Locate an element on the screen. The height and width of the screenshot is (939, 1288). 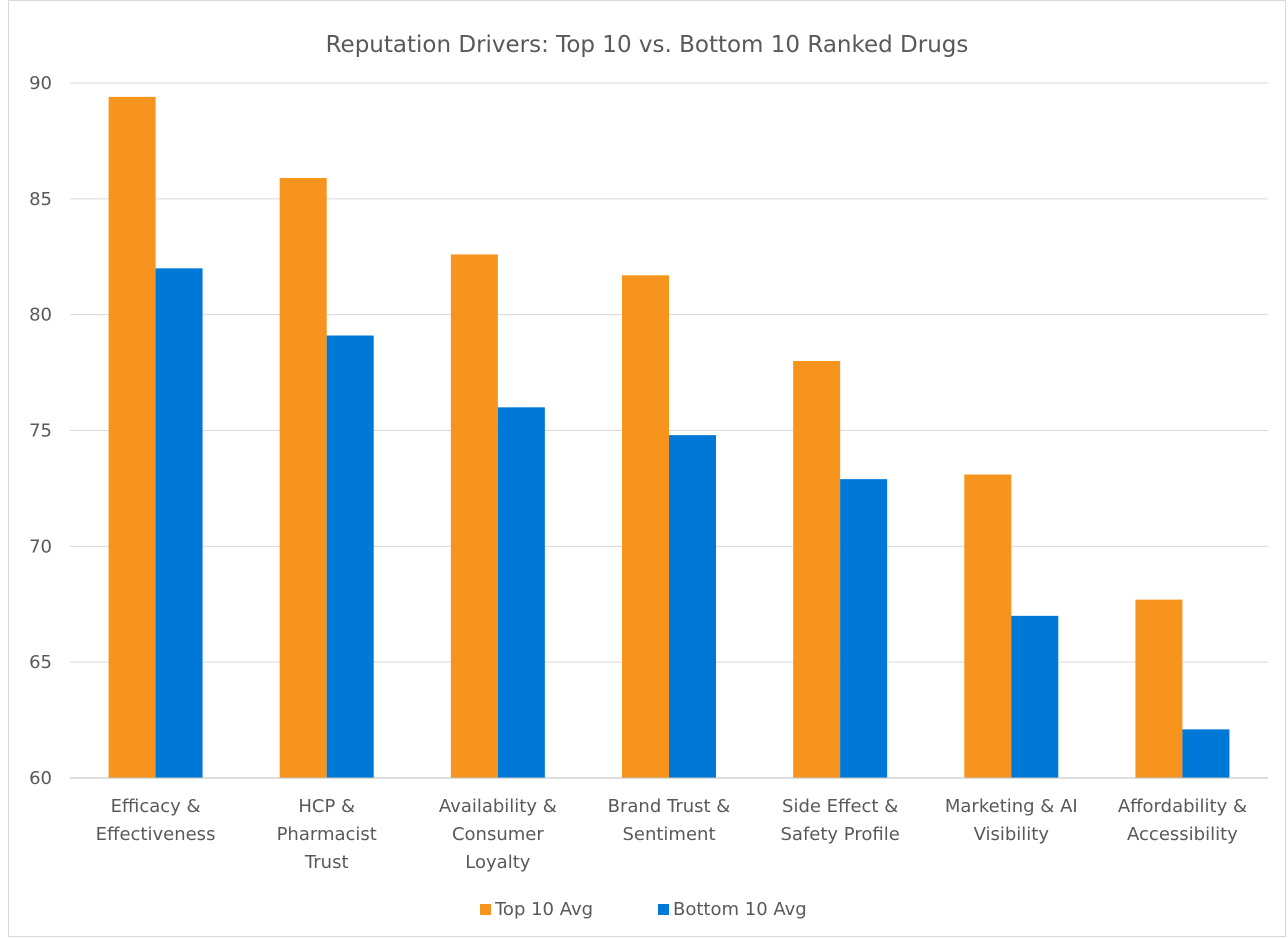
x-category-label: Accessibility is located at coordinates (1182, 834).